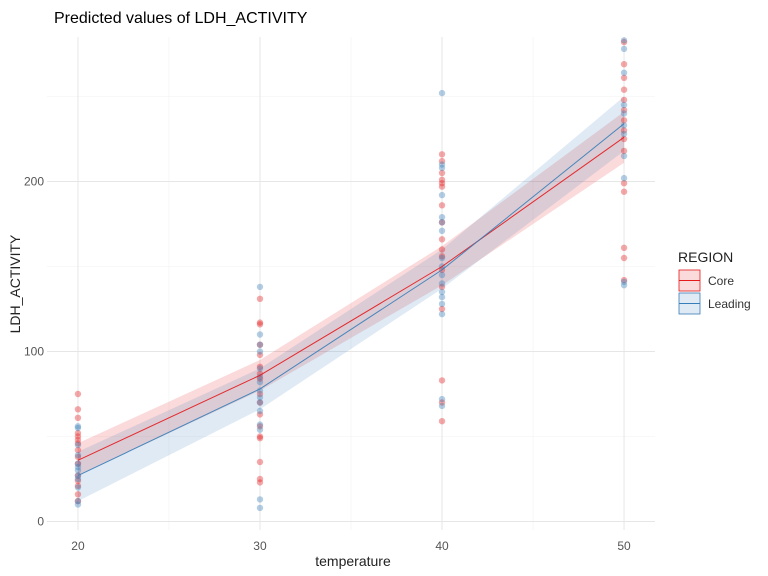 The width and height of the screenshot is (768, 576). I want to click on legend-label-leading: Leading, so click(729, 304).